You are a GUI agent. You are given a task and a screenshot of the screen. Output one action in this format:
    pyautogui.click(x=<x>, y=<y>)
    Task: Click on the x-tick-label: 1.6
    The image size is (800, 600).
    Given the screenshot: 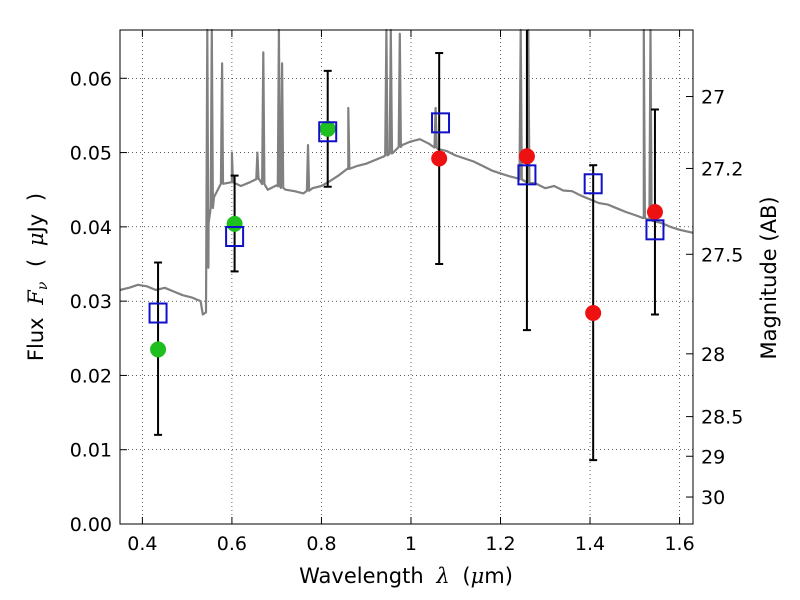 What is the action you would take?
    pyautogui.click(x=679, y=544)
    